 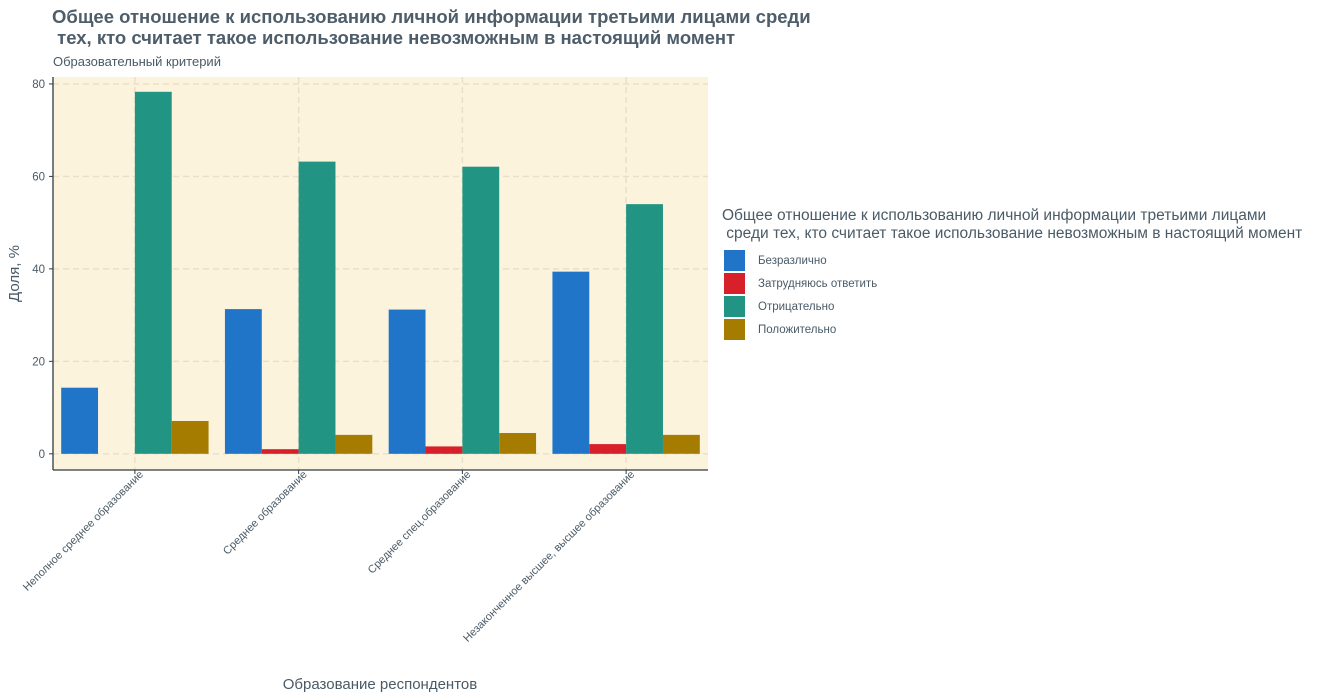 What do you see at coordinates (1012, 306) in the screenshot?
I see `legend-item: Отрицательно` at bounding box center [1012, 306].